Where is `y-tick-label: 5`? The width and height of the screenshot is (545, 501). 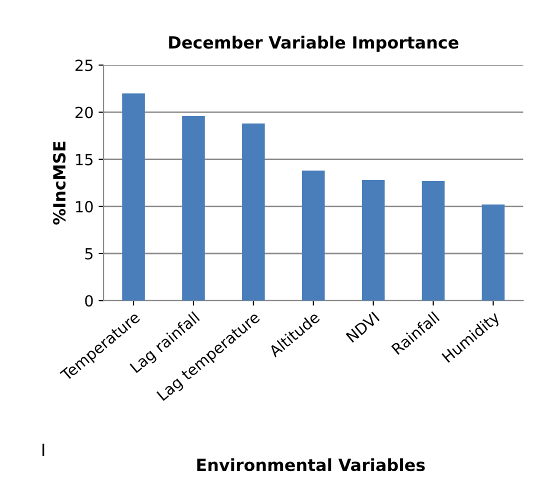
y-tick-label: 5 is located at coordinates (88, 254).